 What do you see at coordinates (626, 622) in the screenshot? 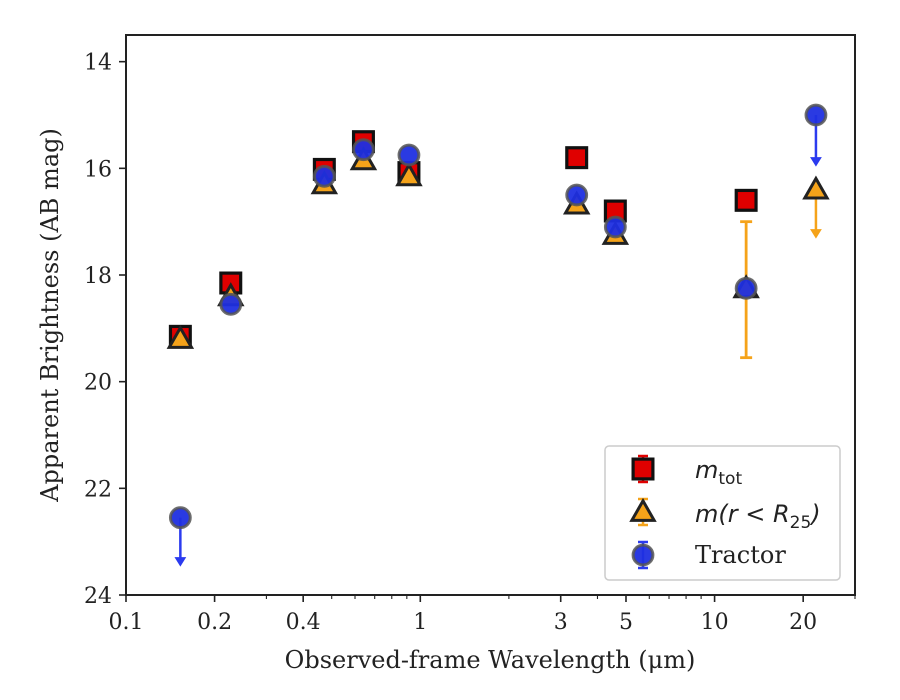
I see `x-tick-label: 5` at bounding box center [626, 622].